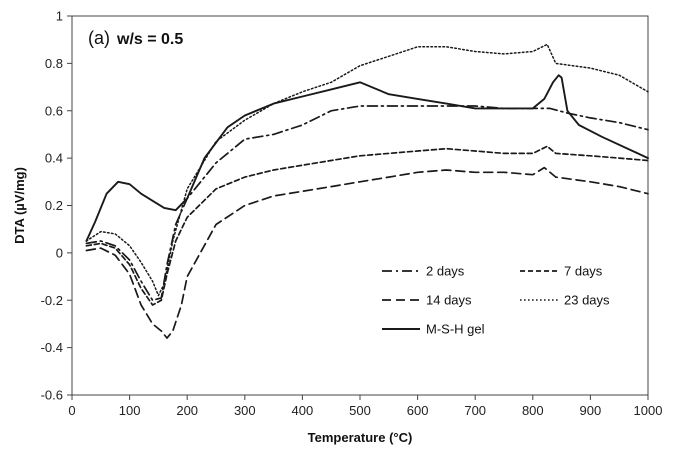  What do you see at coordinates (54, 205) in the screenshot?
I see `y-tick-label: 0.2` at bounding box center [54, 205].